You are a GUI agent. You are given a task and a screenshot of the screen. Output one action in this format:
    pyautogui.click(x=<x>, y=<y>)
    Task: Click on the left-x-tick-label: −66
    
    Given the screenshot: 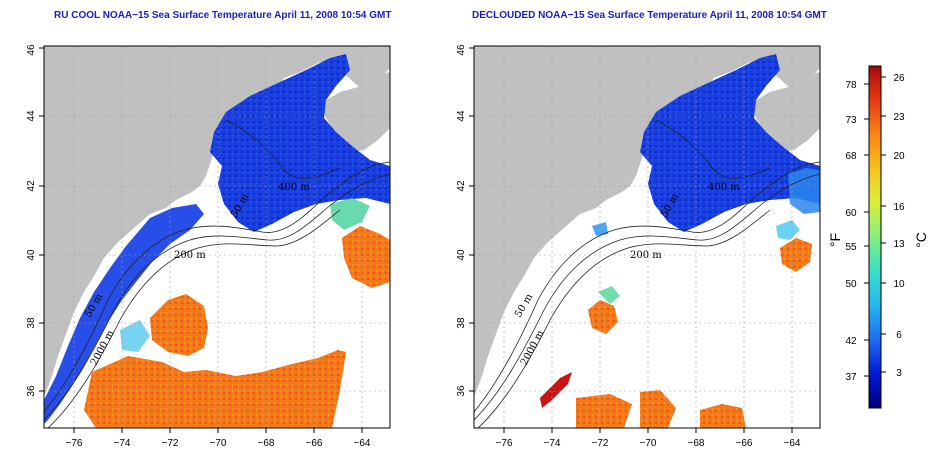 What is the action you would take?
    pyautogui.click(x=314, y=443)
    